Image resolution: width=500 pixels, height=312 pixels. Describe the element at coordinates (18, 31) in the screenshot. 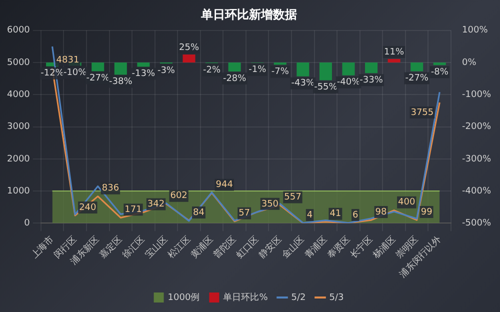

I see `y-tick-label: 6000` at that location.